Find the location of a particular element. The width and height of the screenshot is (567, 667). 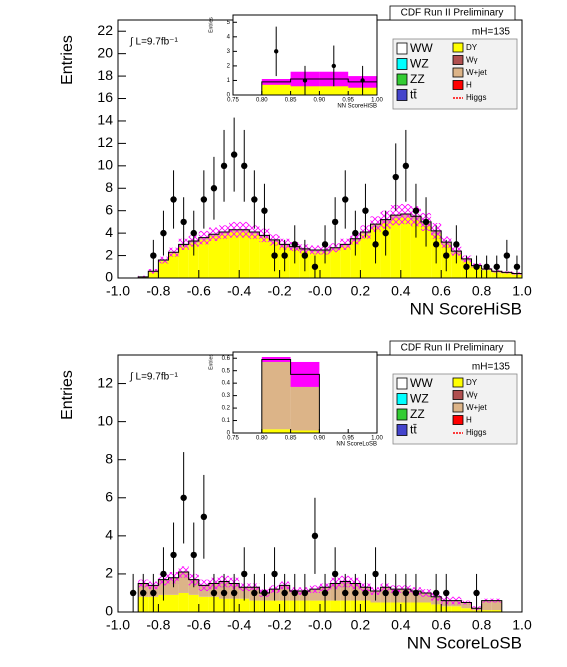

title-box is located at coordinates (452, 13).